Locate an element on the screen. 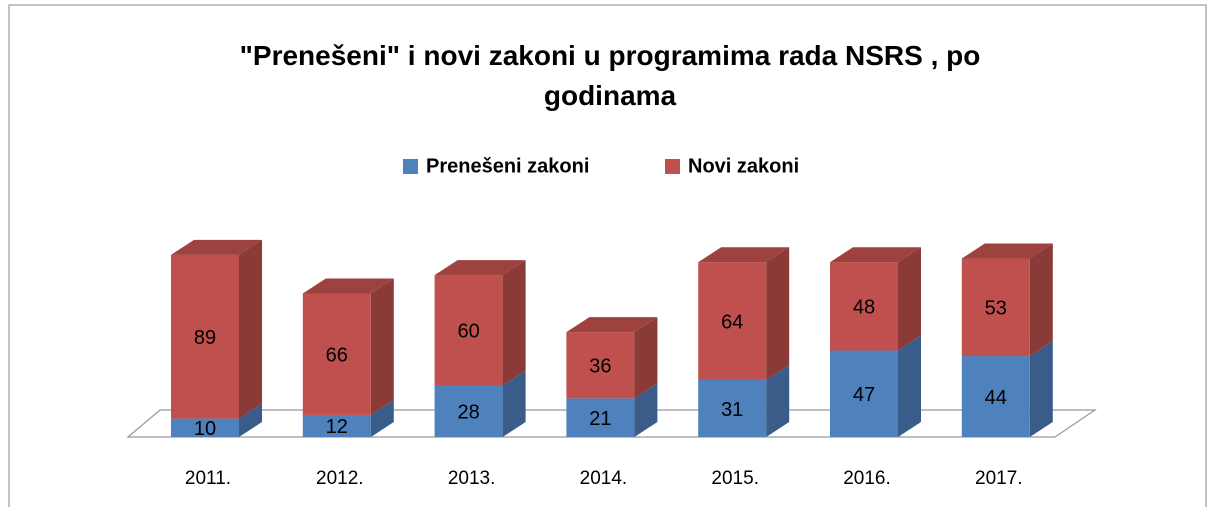 The width and height of the screenshot is (1207, 507). data-label: 44 is located at coordinates (996, 398).